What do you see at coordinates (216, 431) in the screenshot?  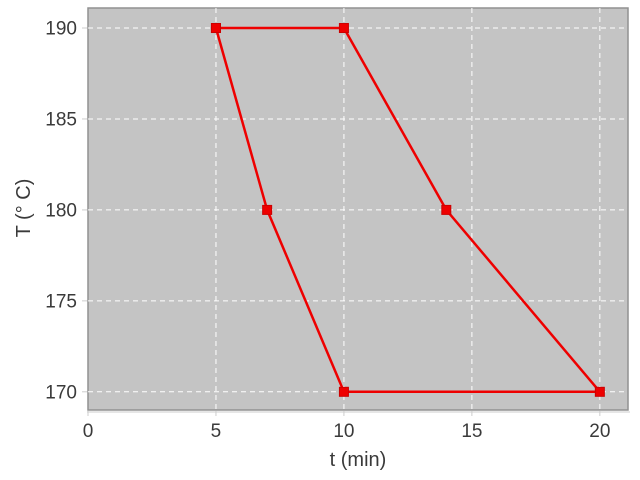 I see `x-tick-label: 5` at bounding box center [216, 431].